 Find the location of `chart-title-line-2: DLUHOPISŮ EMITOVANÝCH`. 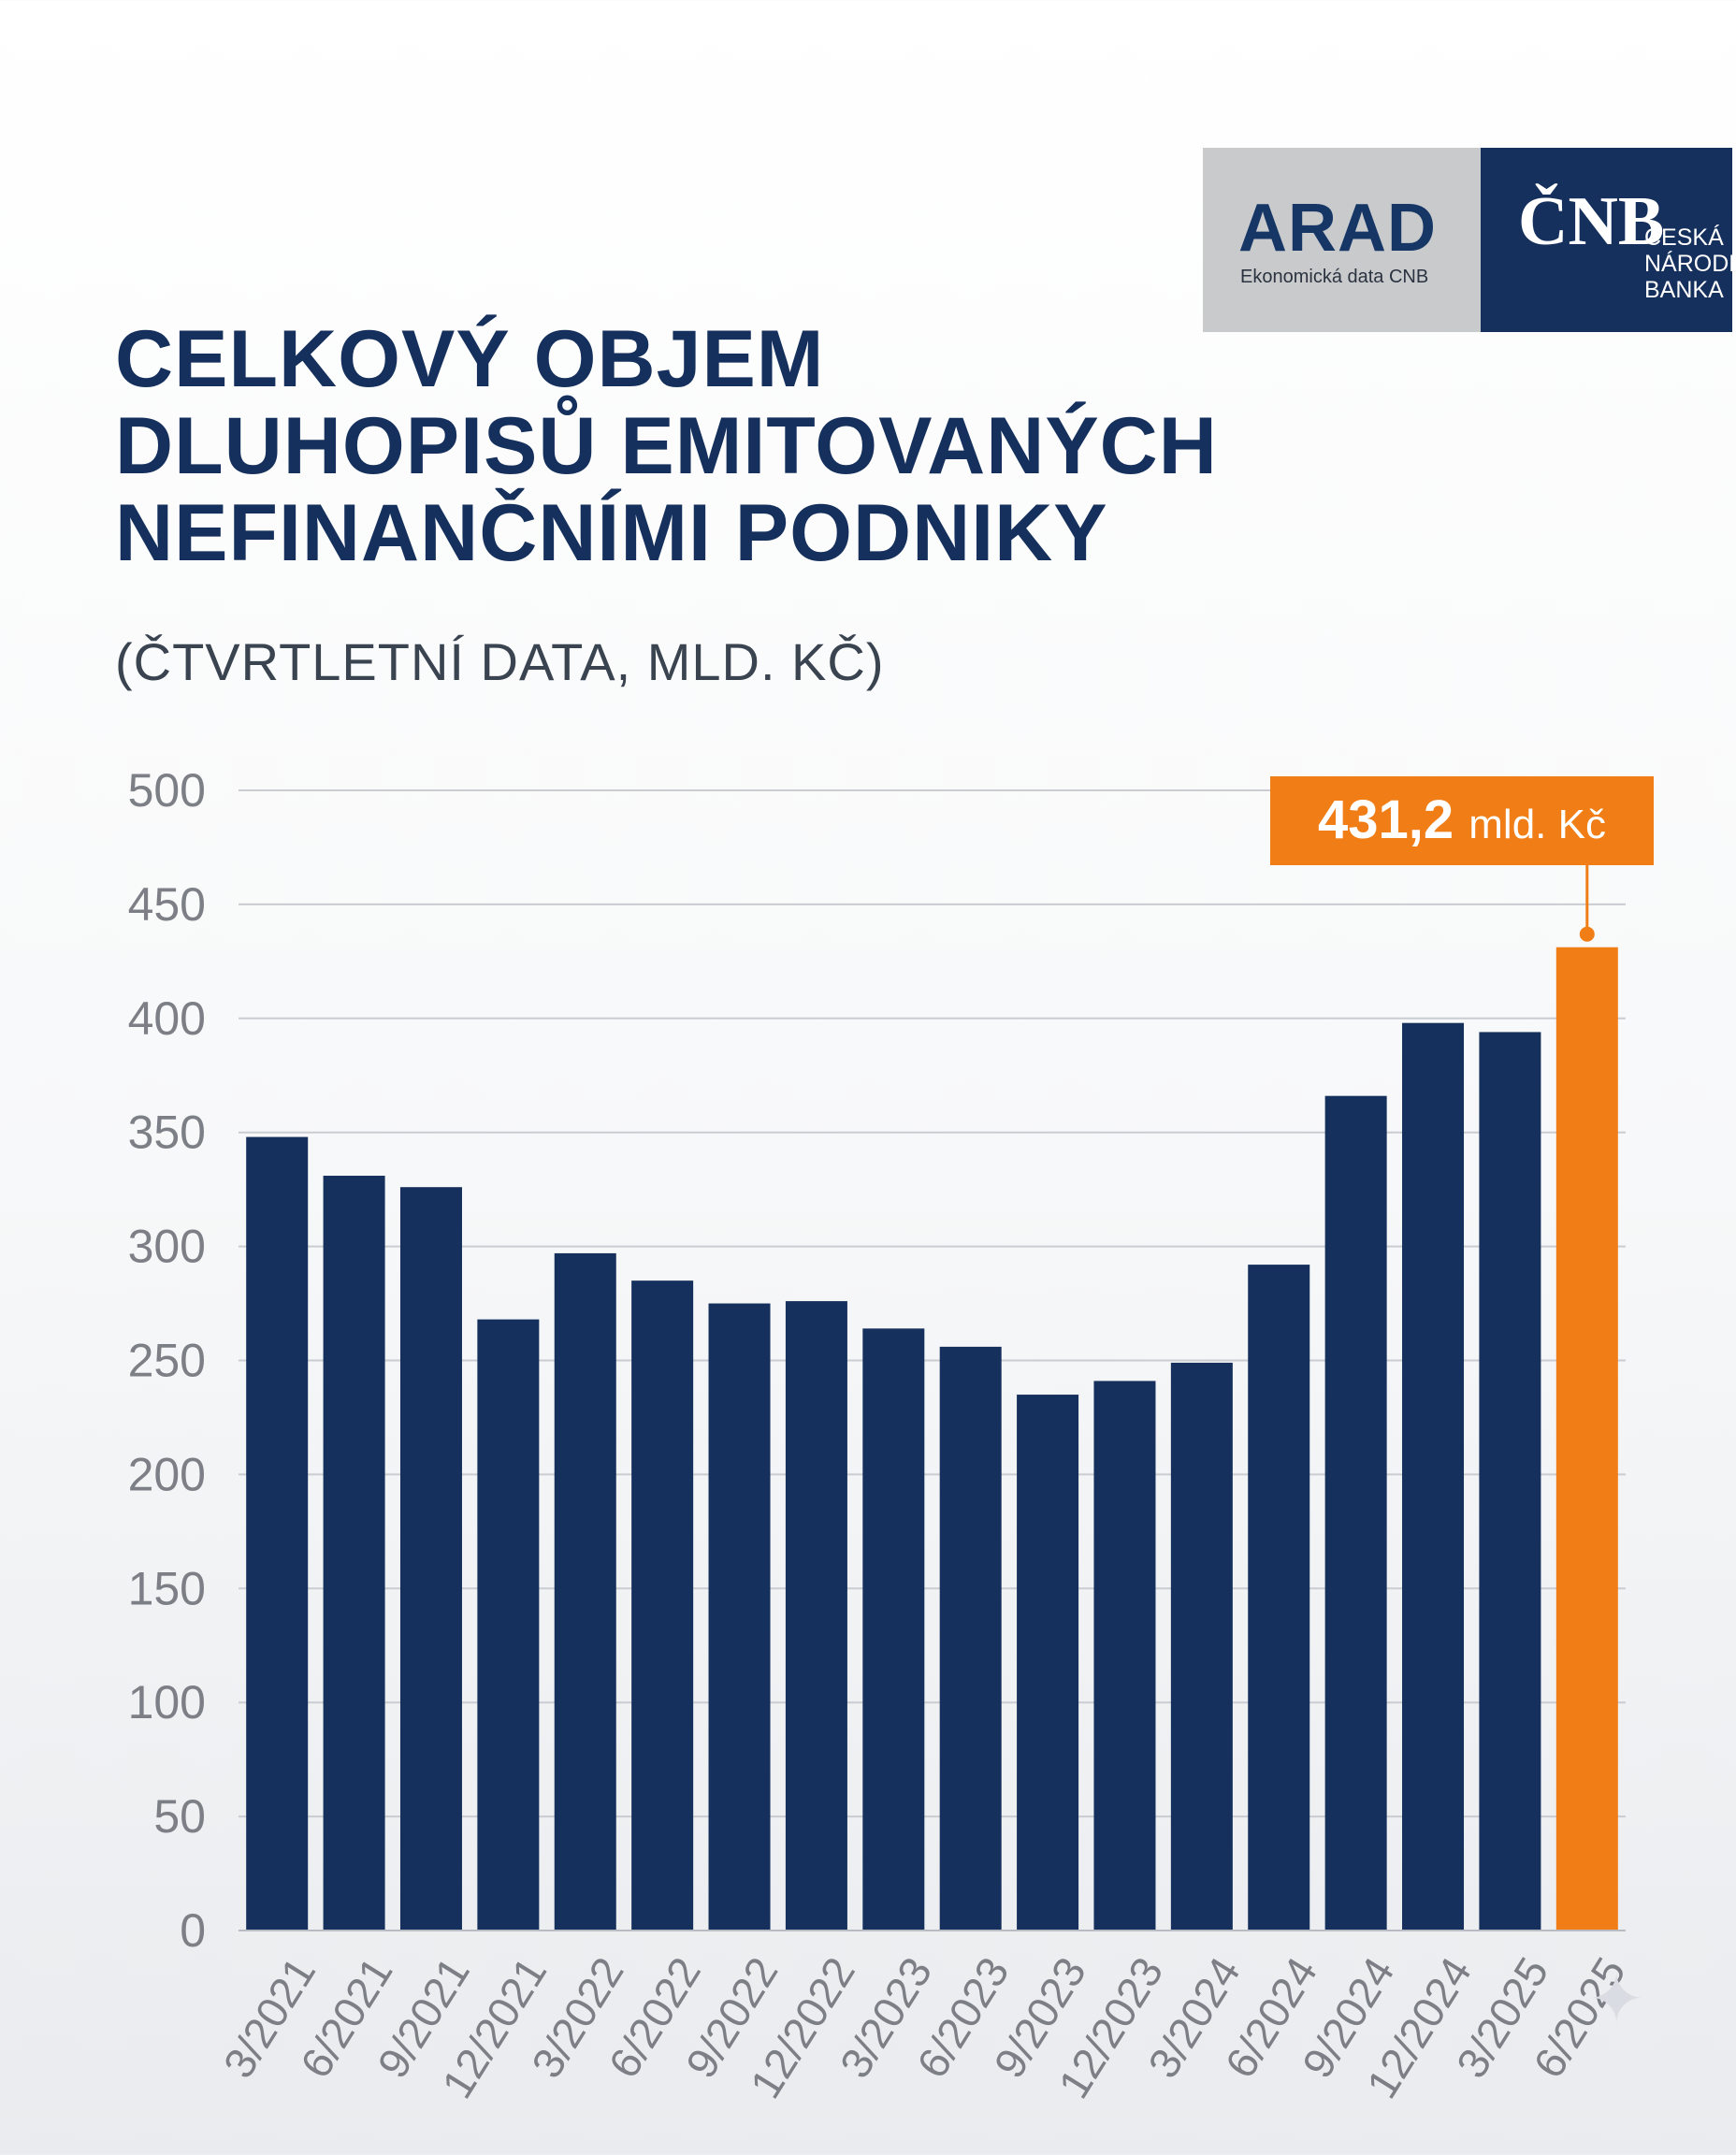

chart-title-line-2: DLUHOPISŮ EMITOVANÝCH is located at coordinates (666, 446).